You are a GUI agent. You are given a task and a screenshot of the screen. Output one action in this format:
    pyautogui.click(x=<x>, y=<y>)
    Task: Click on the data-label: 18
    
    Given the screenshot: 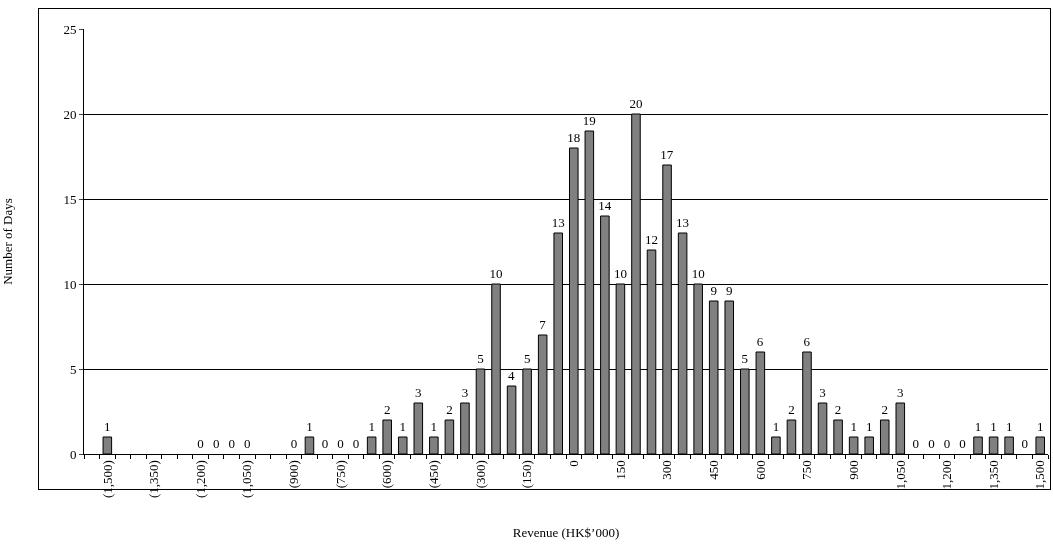 What is the action you would take?
    pyautogui.click(x=574, y=137)
    